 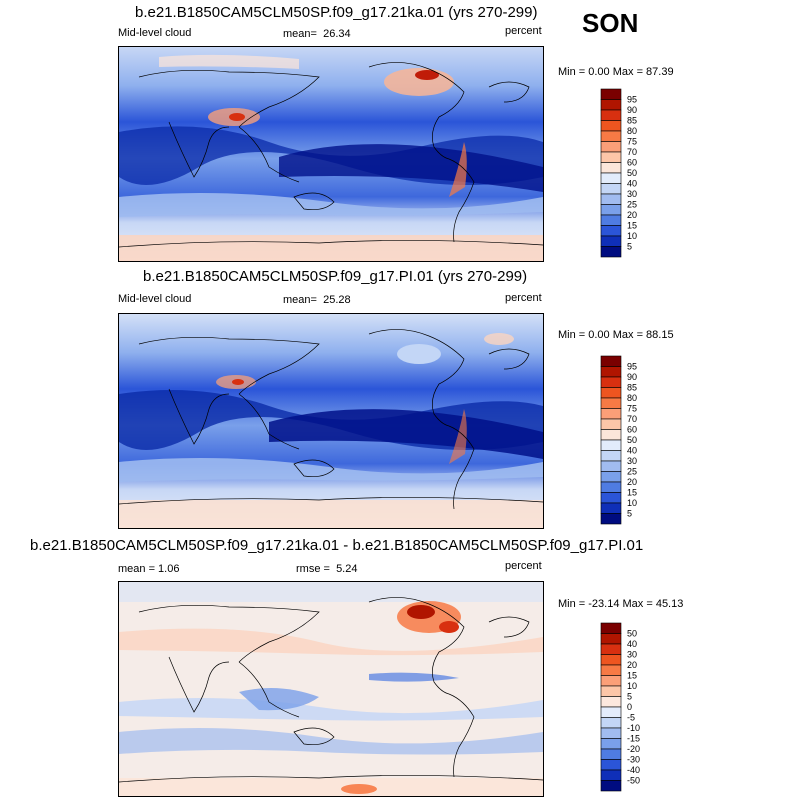 What do you see at coordinates (616, 335) in the screenshot?
I see `panel-2-minmax: Min = 0.00 Max = 88.15` at bounding box center [616, 335].